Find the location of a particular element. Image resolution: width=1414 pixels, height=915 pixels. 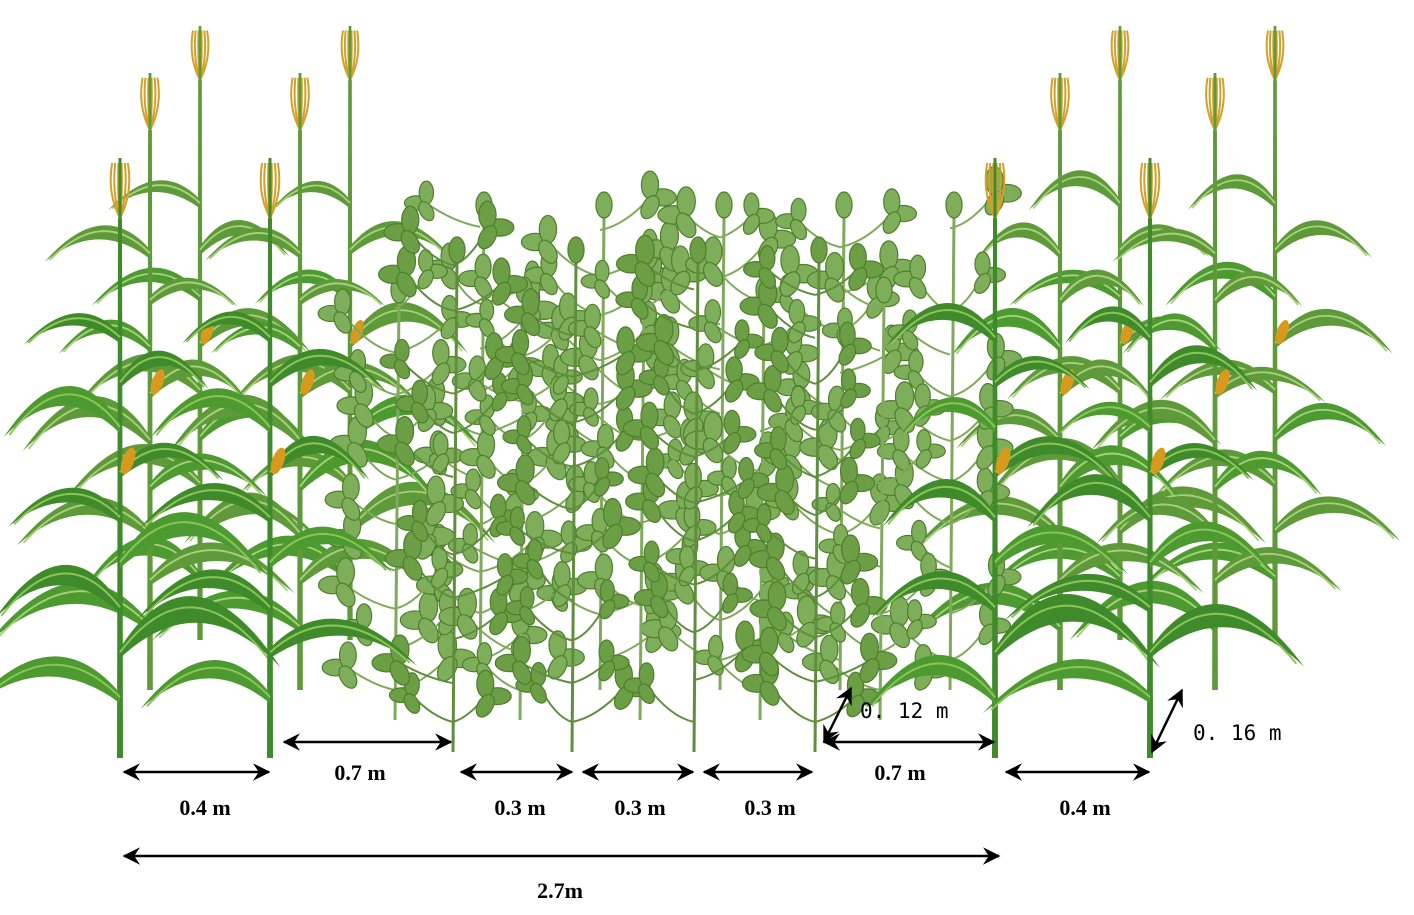

dimension-label: 0.3 m is located at coordinates (519, 807).